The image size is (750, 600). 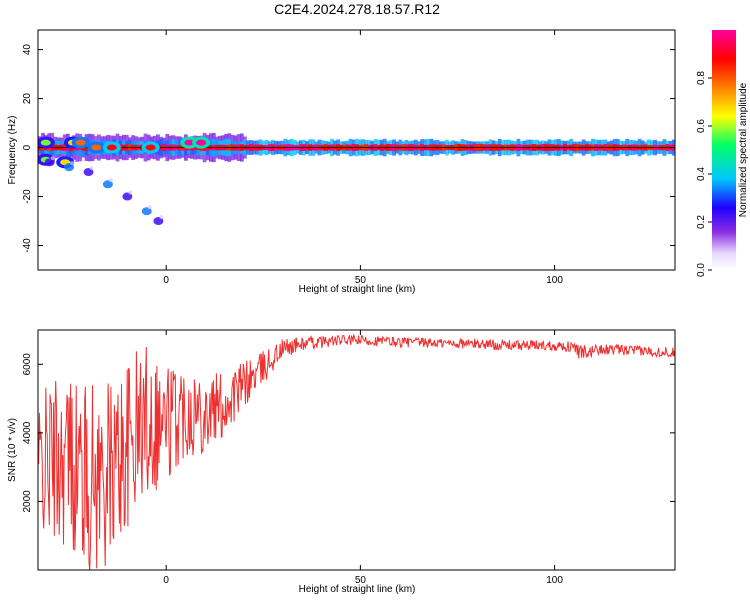 I want to click on colorbar-gradient, so click(x=724, y=150).